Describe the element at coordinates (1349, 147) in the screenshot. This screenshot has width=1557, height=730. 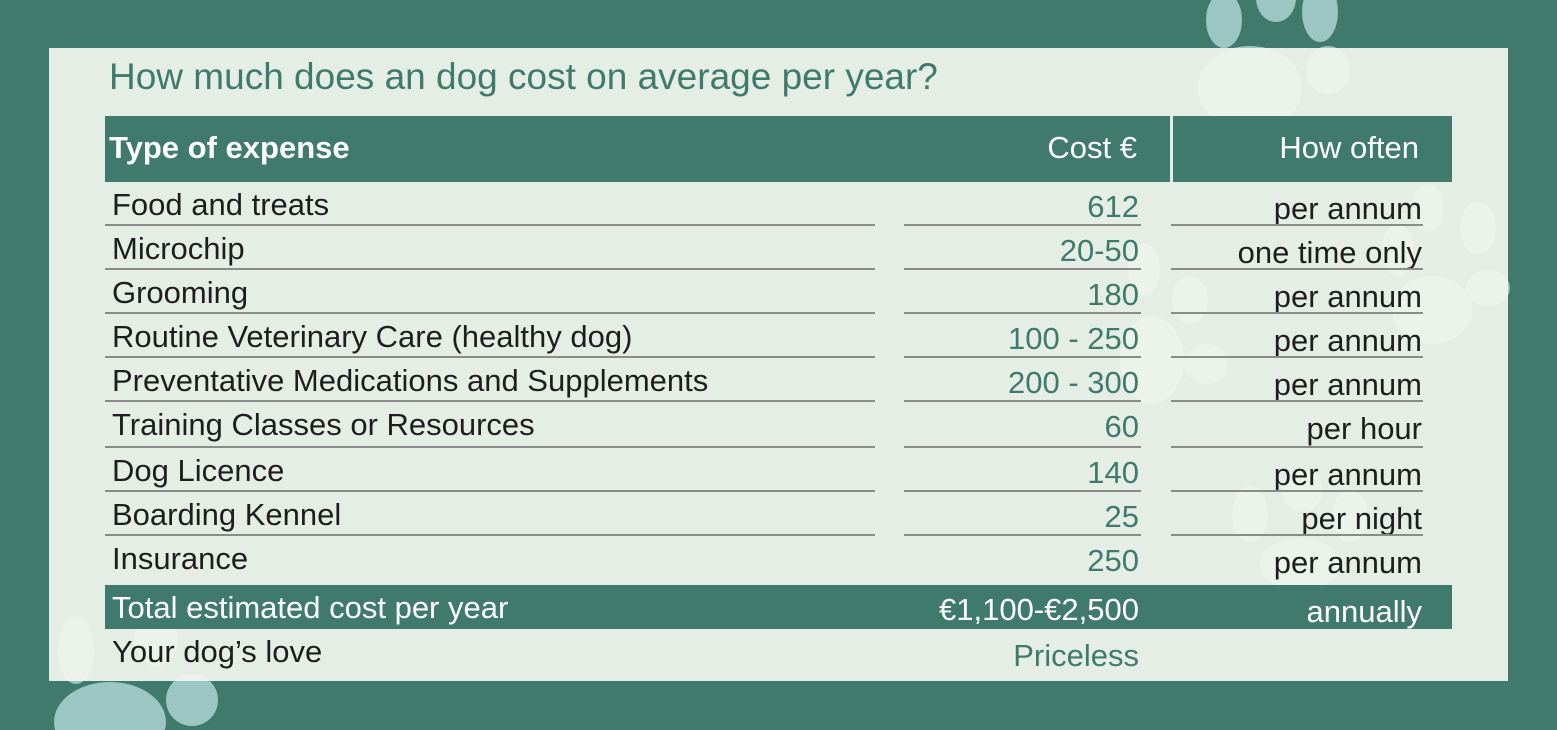
I see `column-header-often: How often` at that location.